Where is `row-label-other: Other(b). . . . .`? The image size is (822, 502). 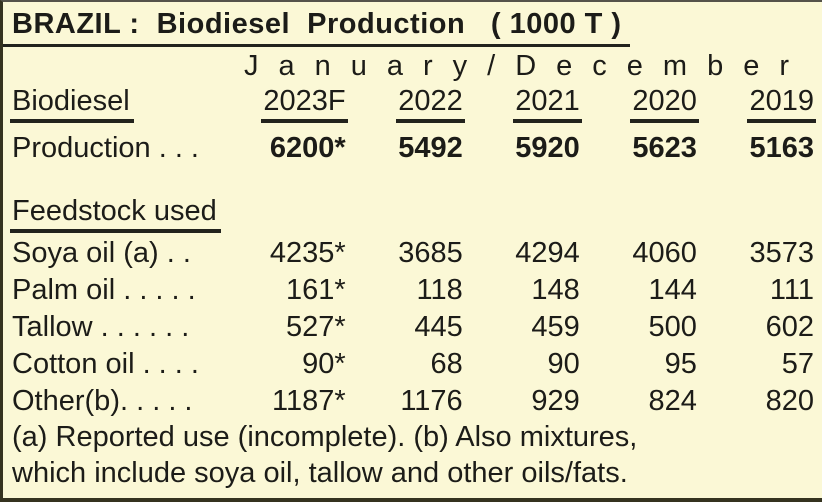 row-label-other: Other(b). . . . . is located at coordinates (102, 401).